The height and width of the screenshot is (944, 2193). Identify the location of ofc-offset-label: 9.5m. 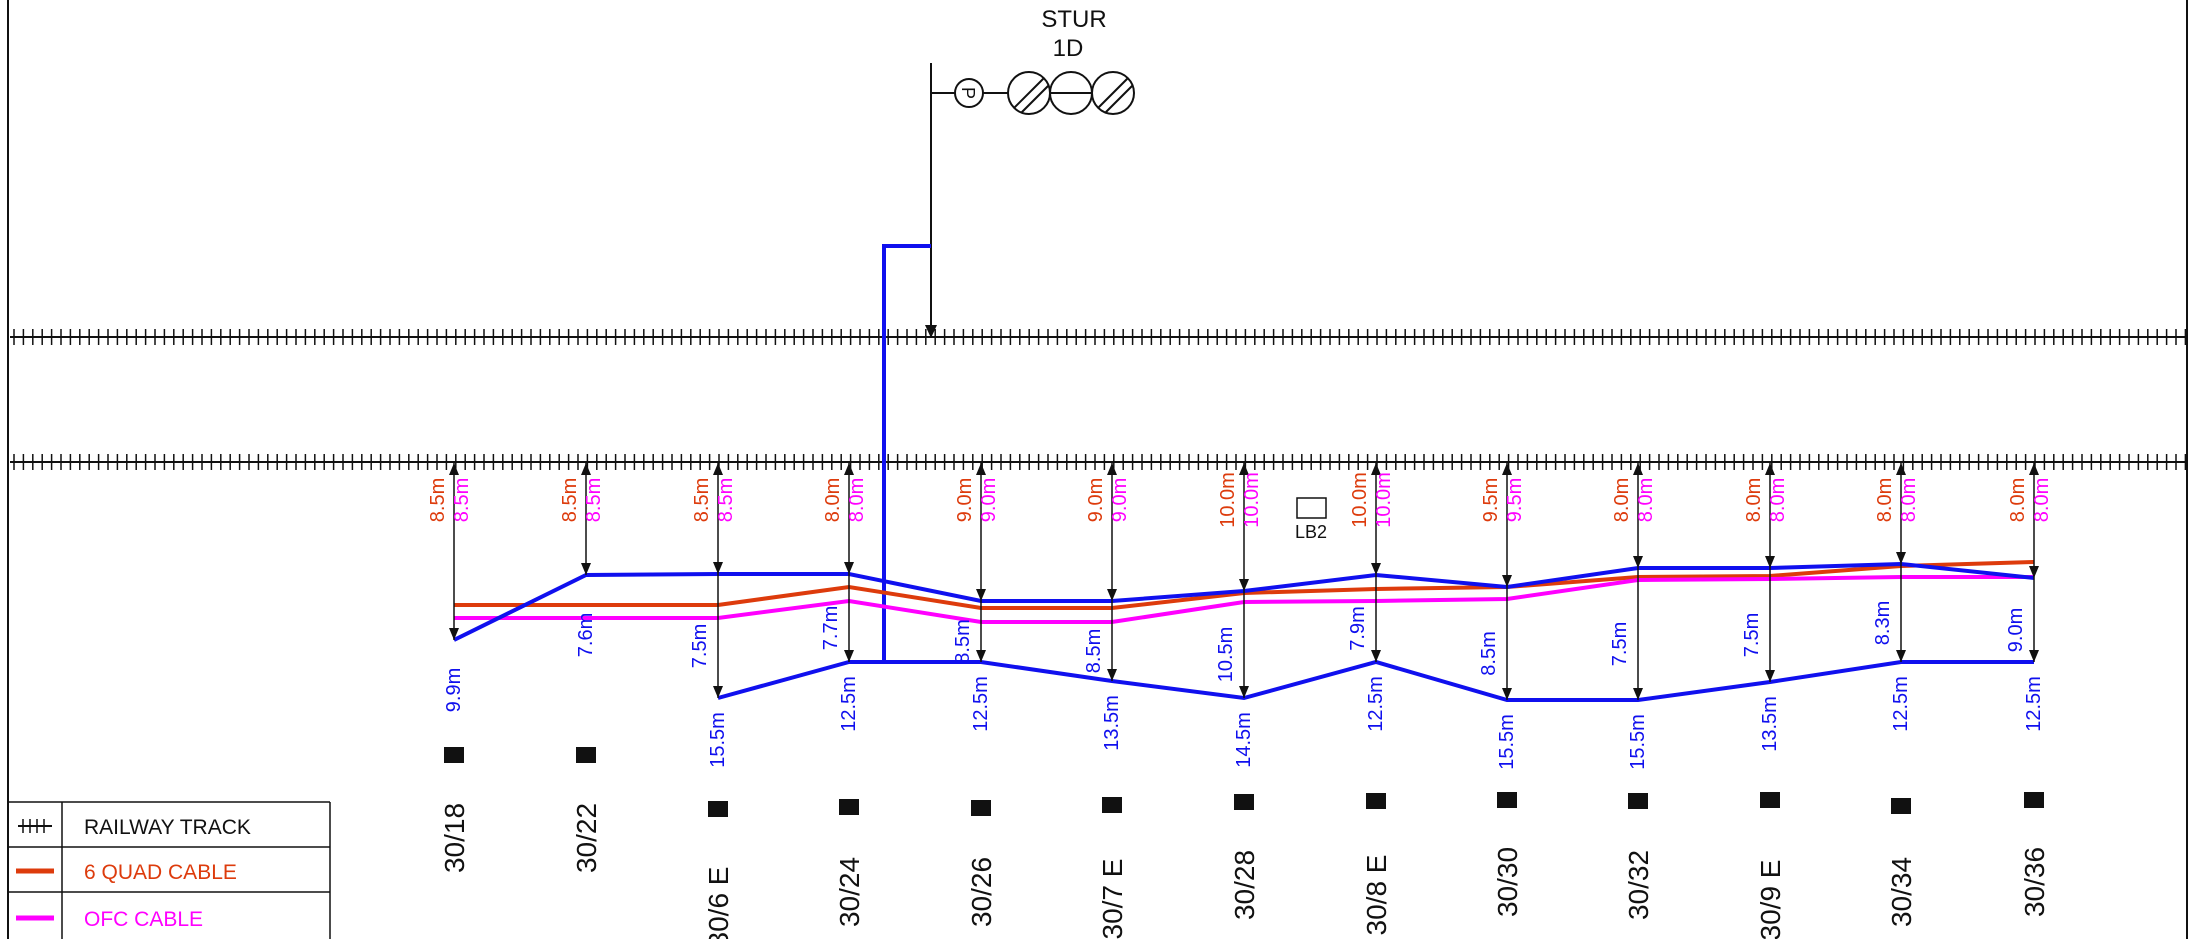
(1515, 500).